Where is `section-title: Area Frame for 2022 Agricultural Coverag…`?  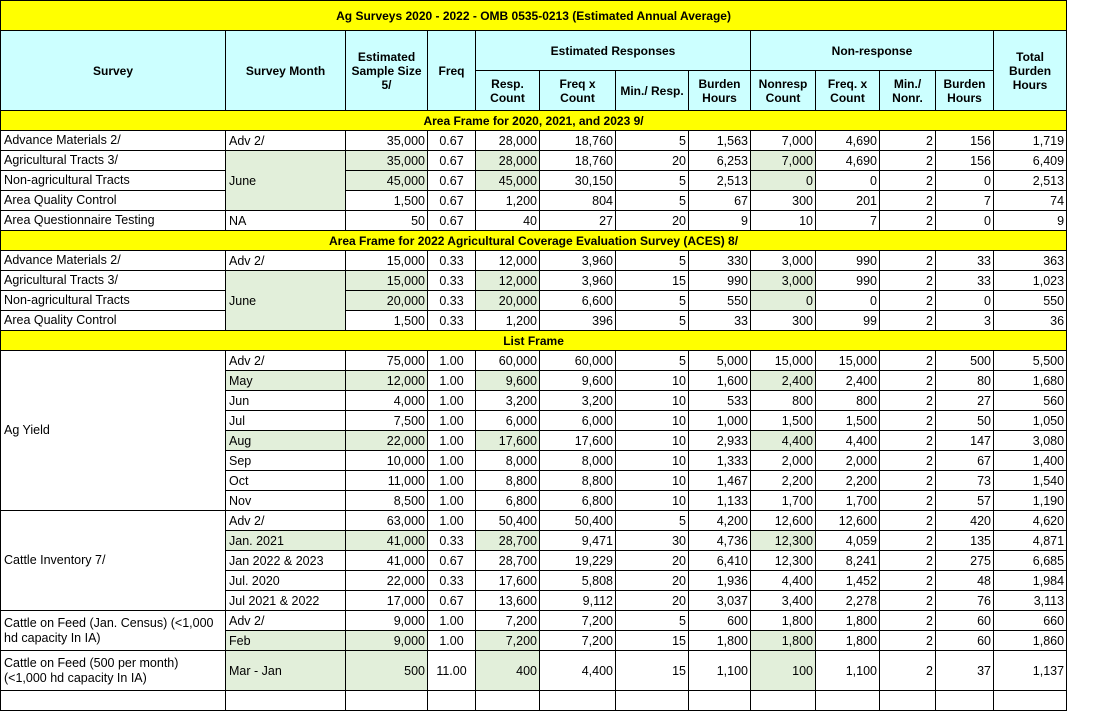 section-title: Area Frame for 2022 Agricultural Coverag… is located at coordinates (534, 240).